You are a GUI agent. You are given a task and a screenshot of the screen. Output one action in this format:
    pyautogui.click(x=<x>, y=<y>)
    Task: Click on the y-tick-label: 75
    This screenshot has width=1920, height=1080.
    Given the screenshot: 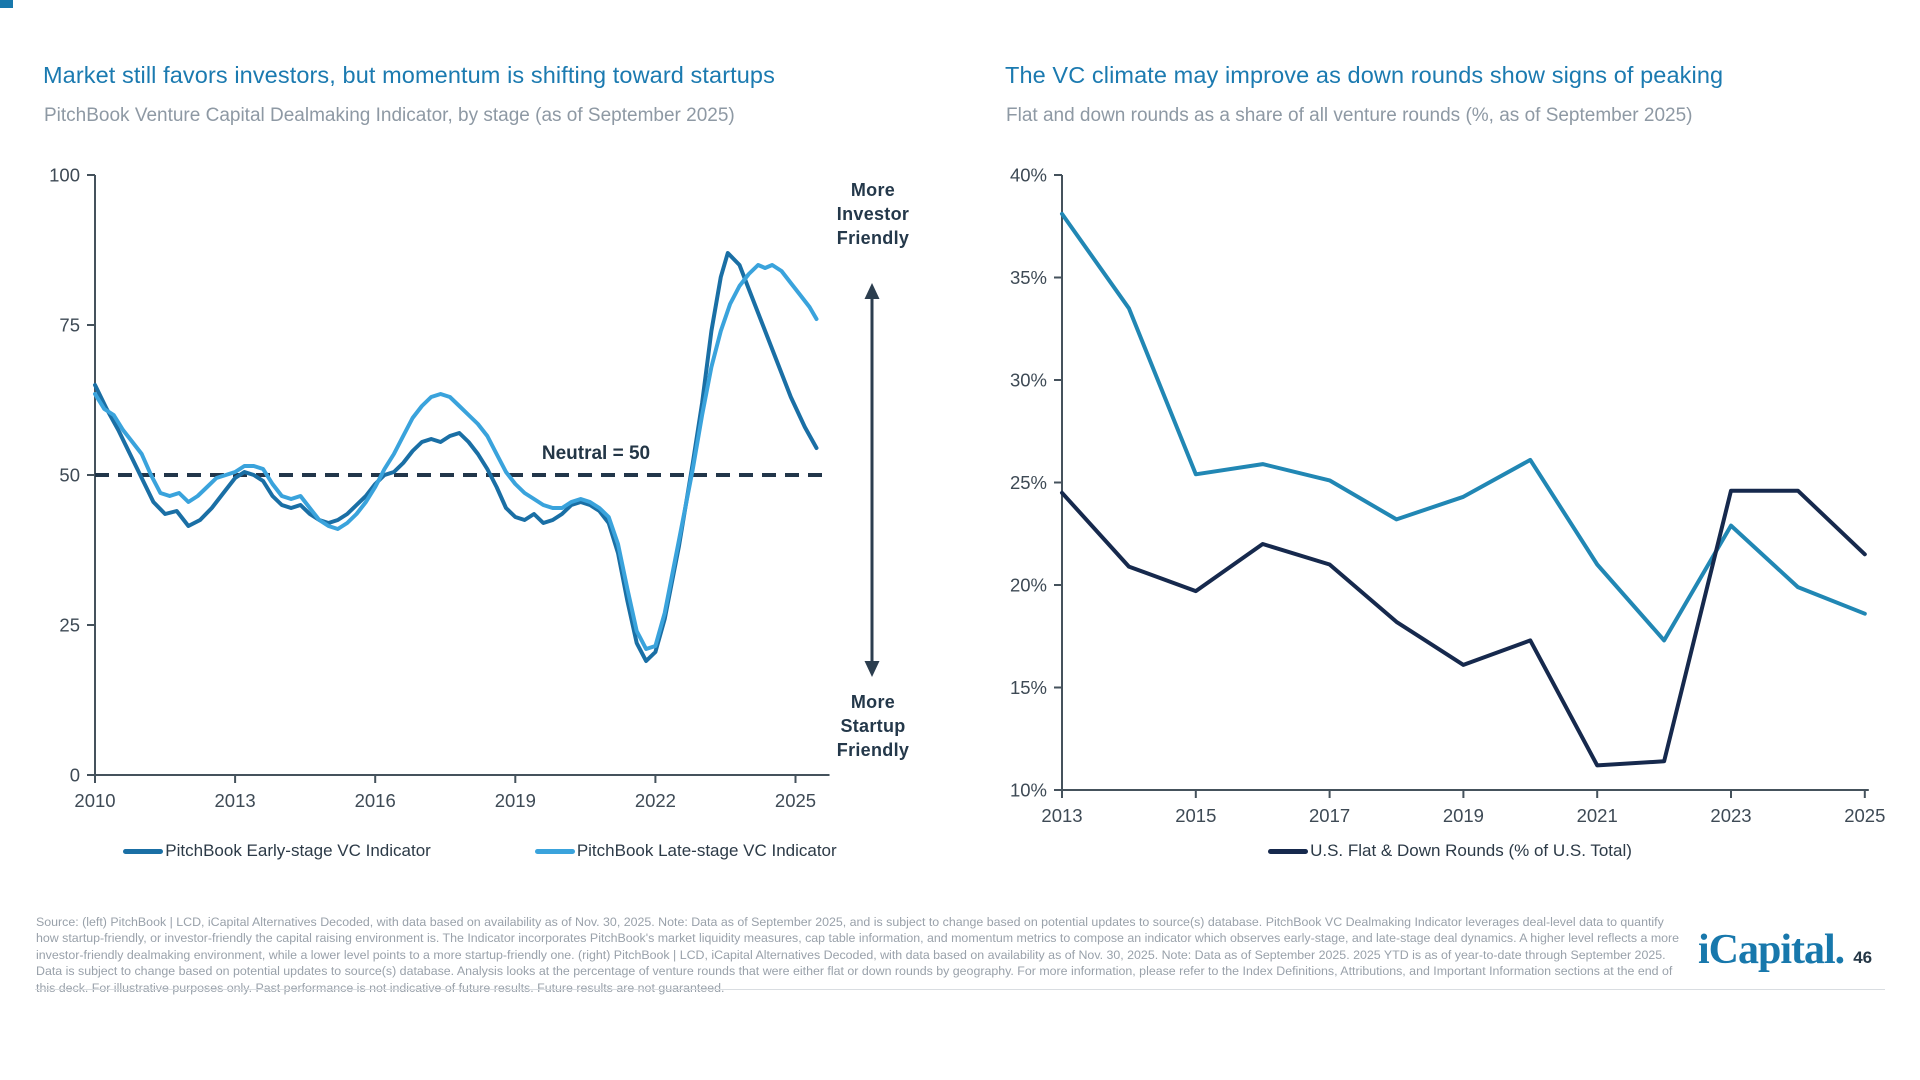 What is the action you would take?
    pyautogui.click(x=69, y=325)
    